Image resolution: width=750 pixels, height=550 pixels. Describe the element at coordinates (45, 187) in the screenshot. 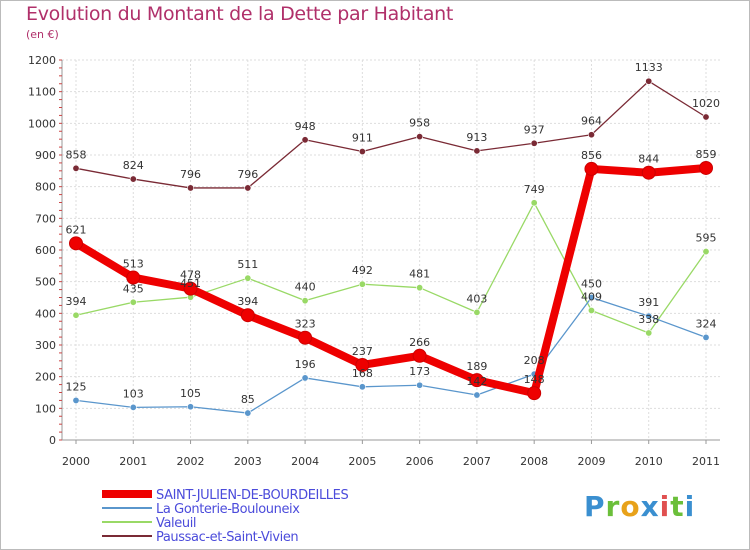

I see `y-tick-label: 800` at that location.